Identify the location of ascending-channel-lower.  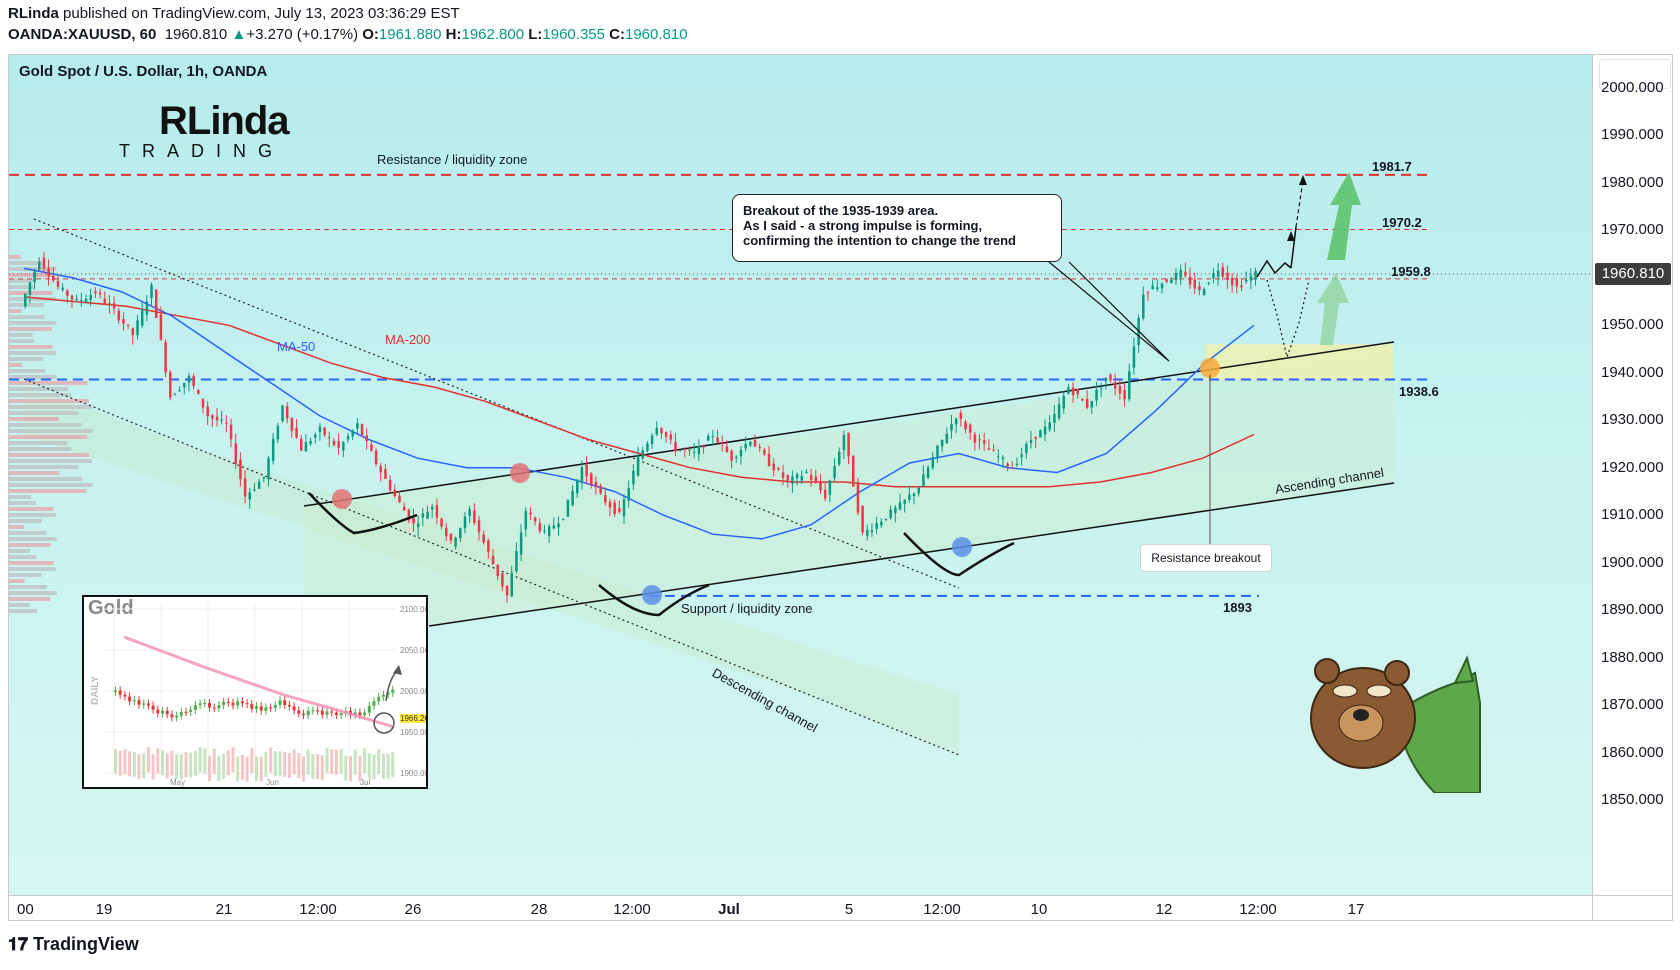
(911, 554).